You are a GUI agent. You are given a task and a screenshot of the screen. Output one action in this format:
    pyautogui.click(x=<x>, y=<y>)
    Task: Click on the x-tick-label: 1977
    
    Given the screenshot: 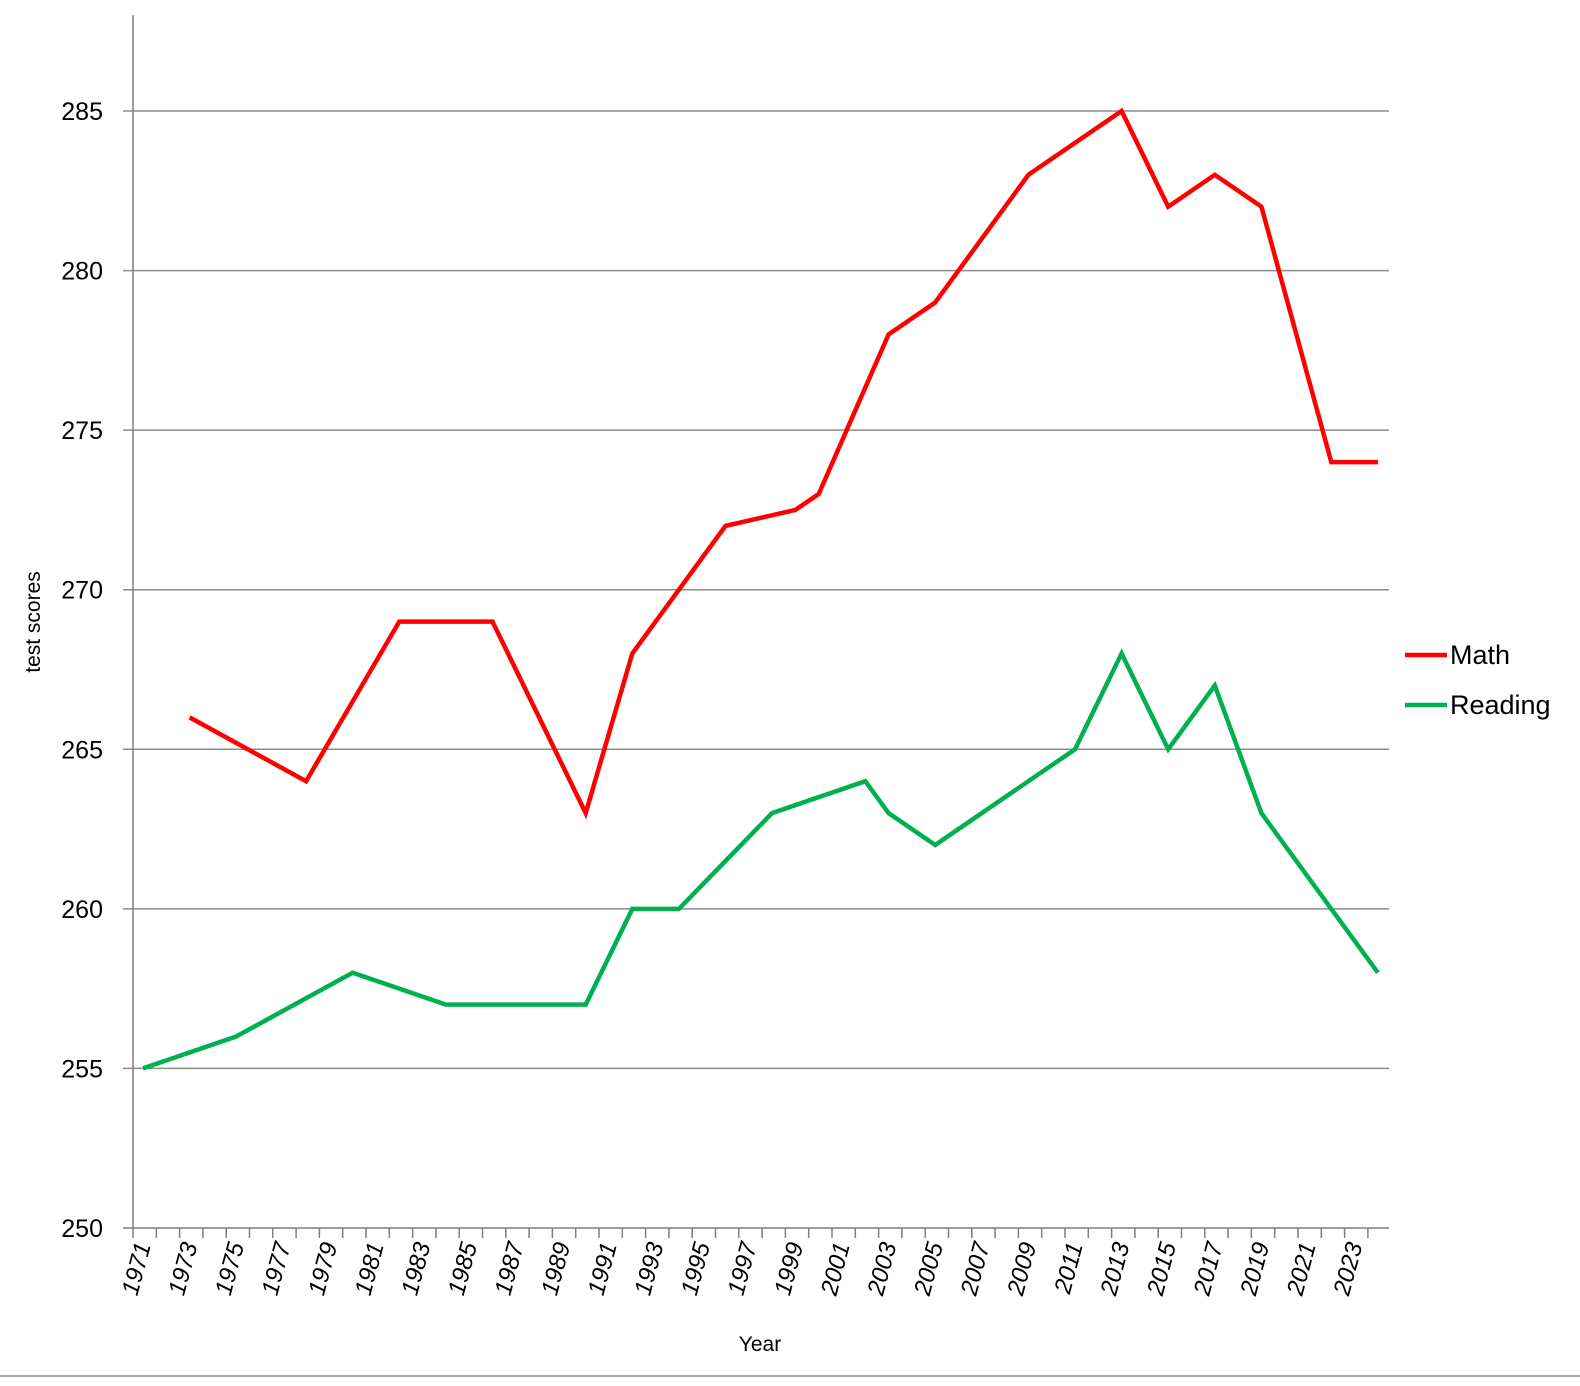 What is the action you would take?
    pyautogui.click(x=277, y=1268)
    